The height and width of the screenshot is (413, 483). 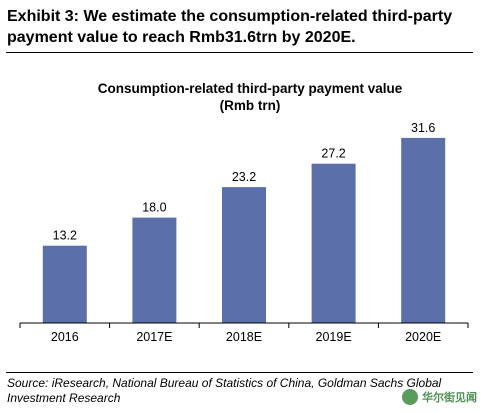 I want to click on data-label-2017E: 18.0, so click(x=154, y=208).